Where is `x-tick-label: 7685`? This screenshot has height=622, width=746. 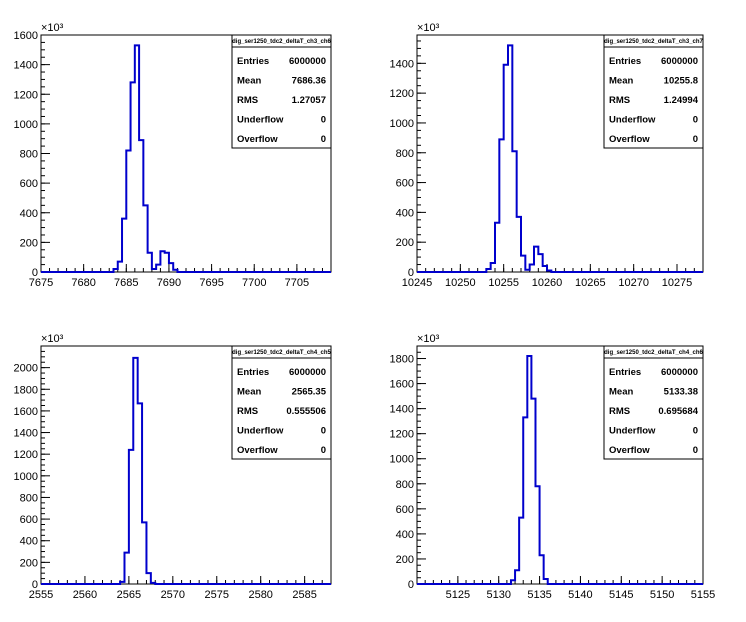 x-tick-label: 7685 is located at coordinates (126, 283).